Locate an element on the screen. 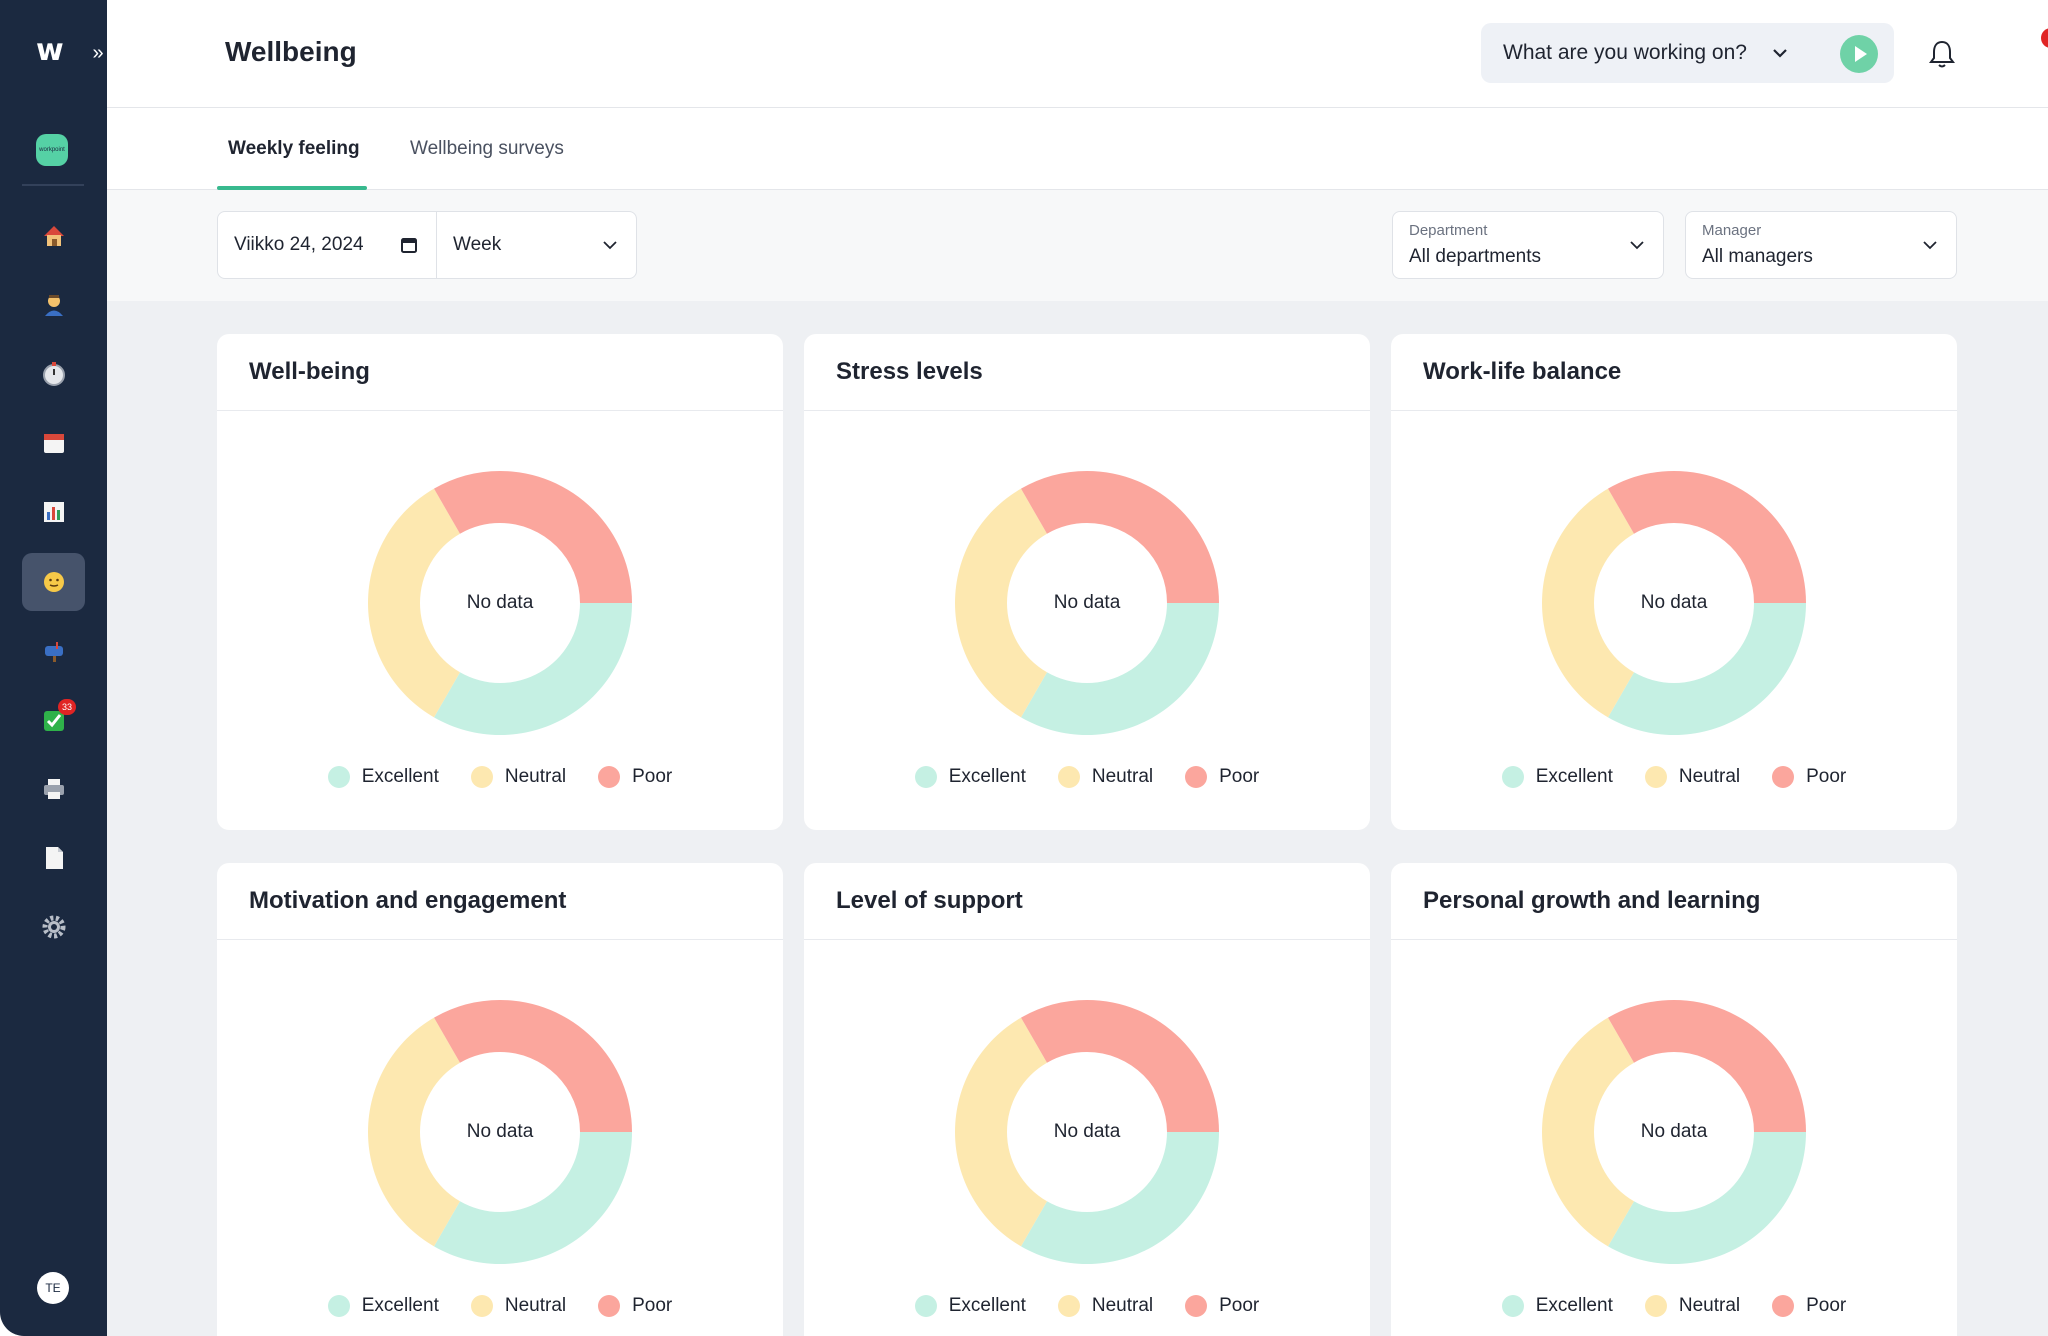 This screenshot has width=2048, height=1336. sidebar-item-people is located at coordinates (53, 305).